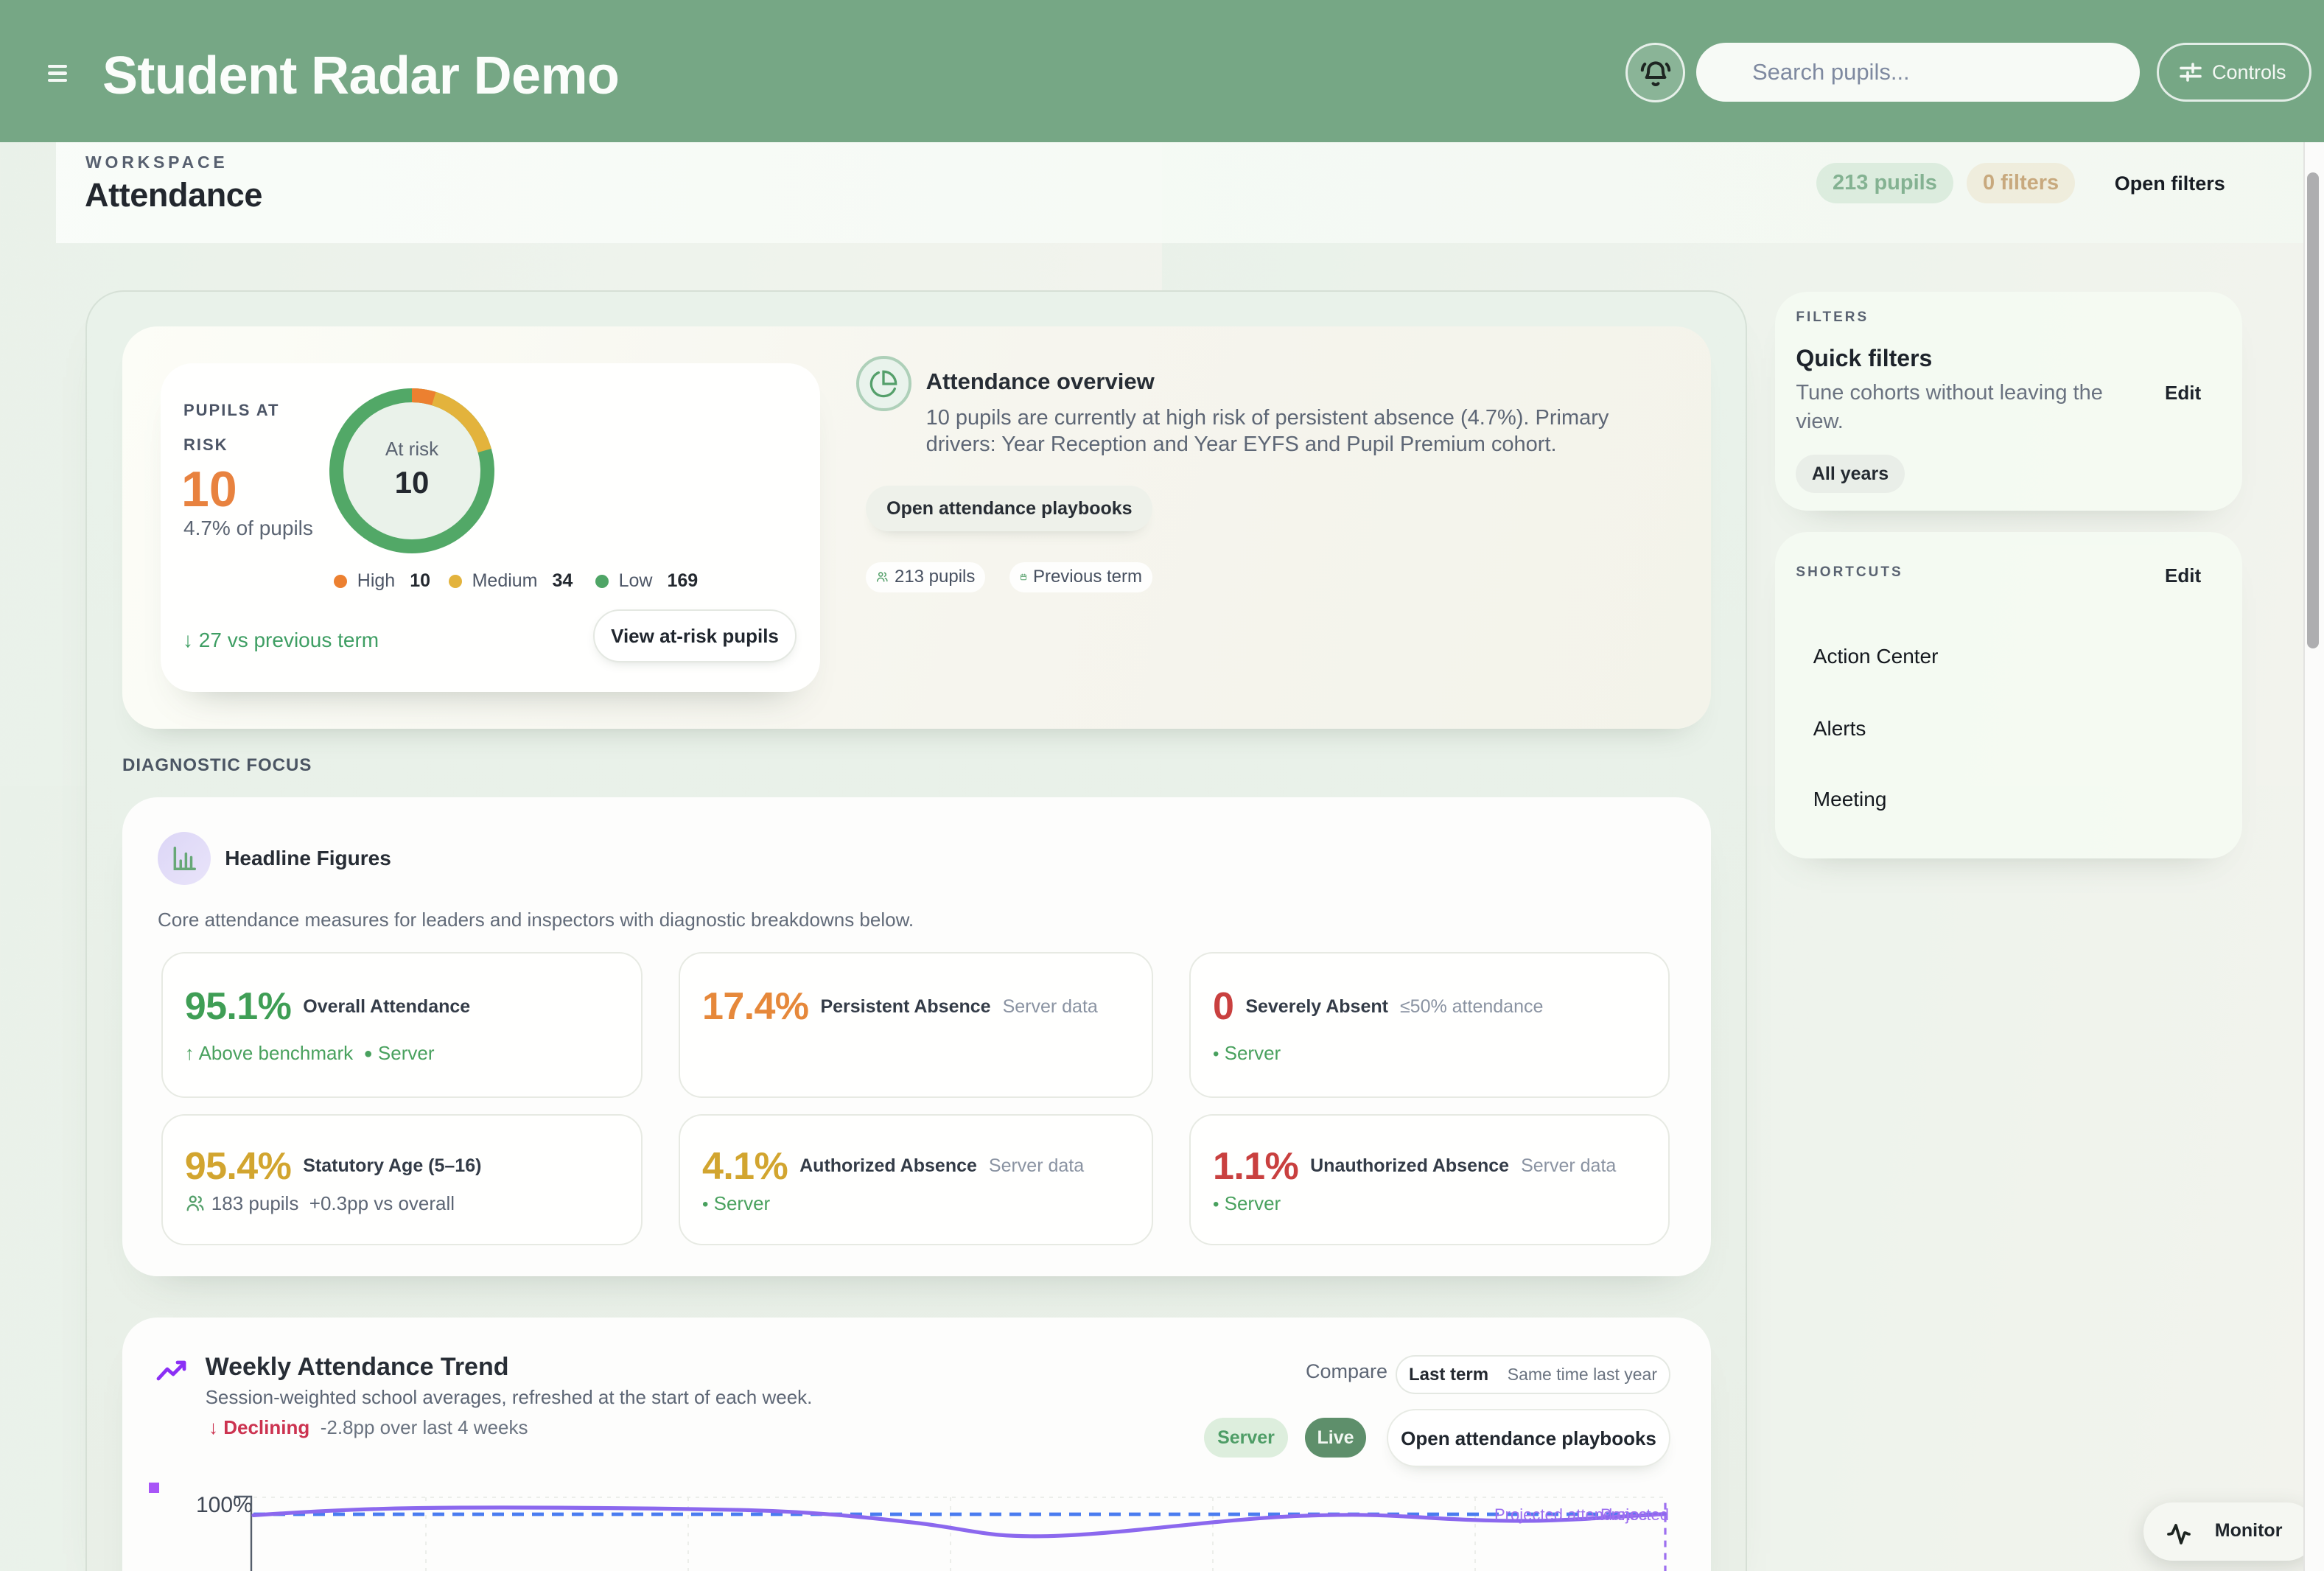 This screenshot has height=1571, width=2324. Describe the element at coordinates (1634, 1514) in the screenshot. I see `svg-text: Projected` at that location.